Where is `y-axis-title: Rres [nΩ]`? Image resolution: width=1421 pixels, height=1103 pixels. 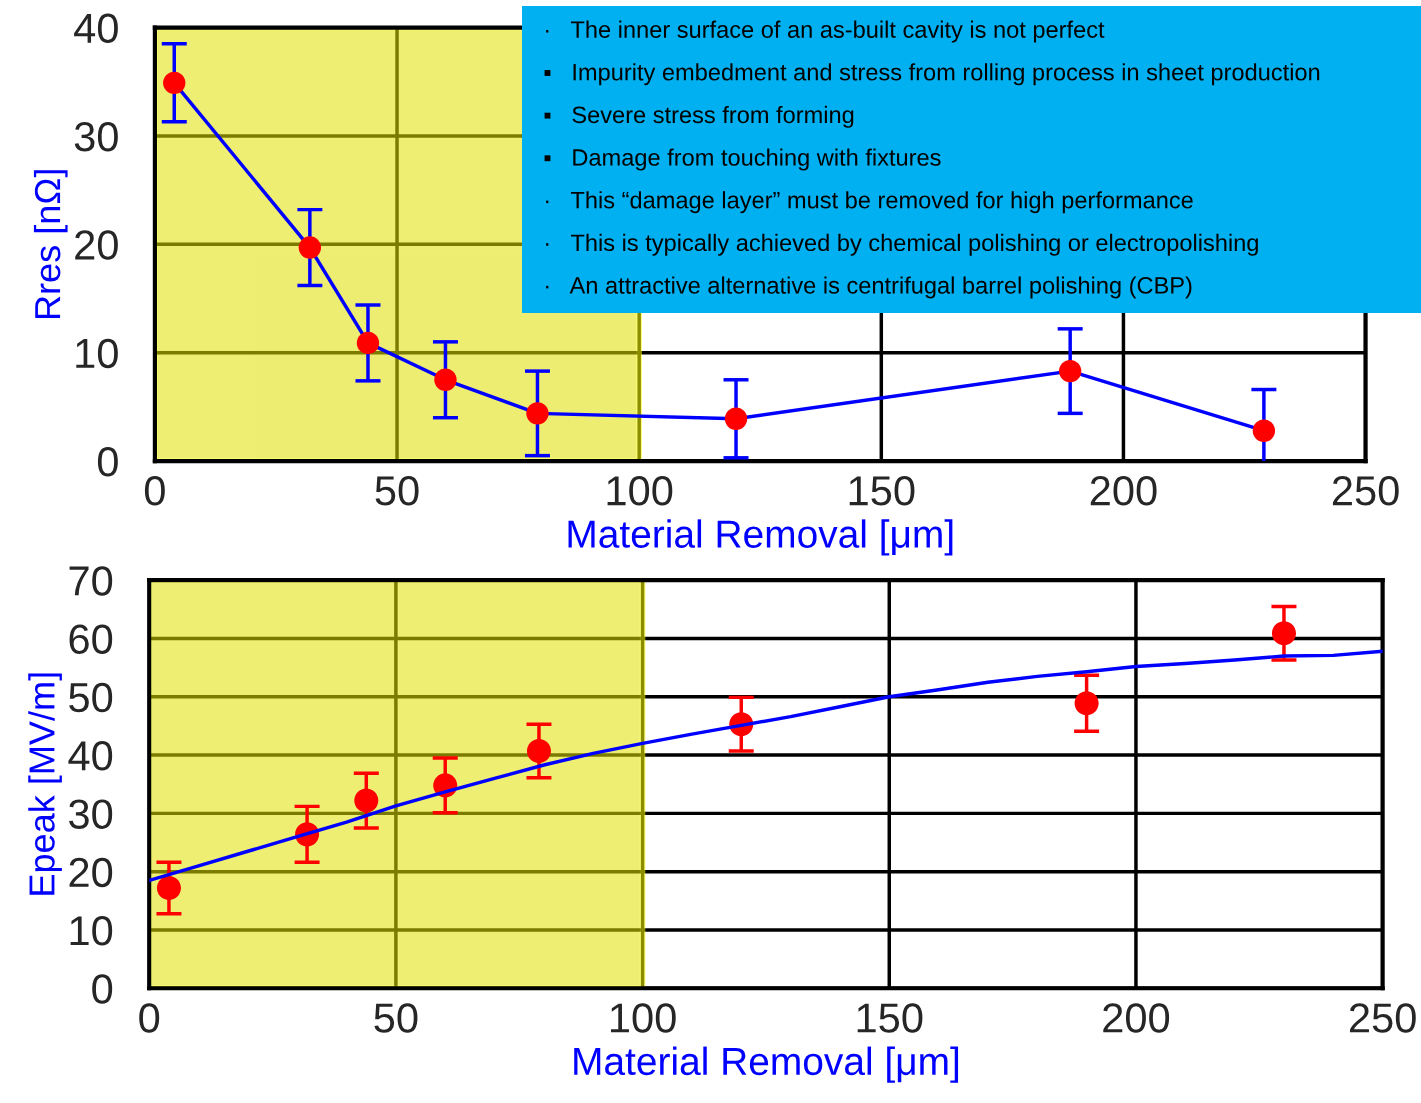
y-axis-title: Rres [nΩ] is located at coordinates (50, 244).